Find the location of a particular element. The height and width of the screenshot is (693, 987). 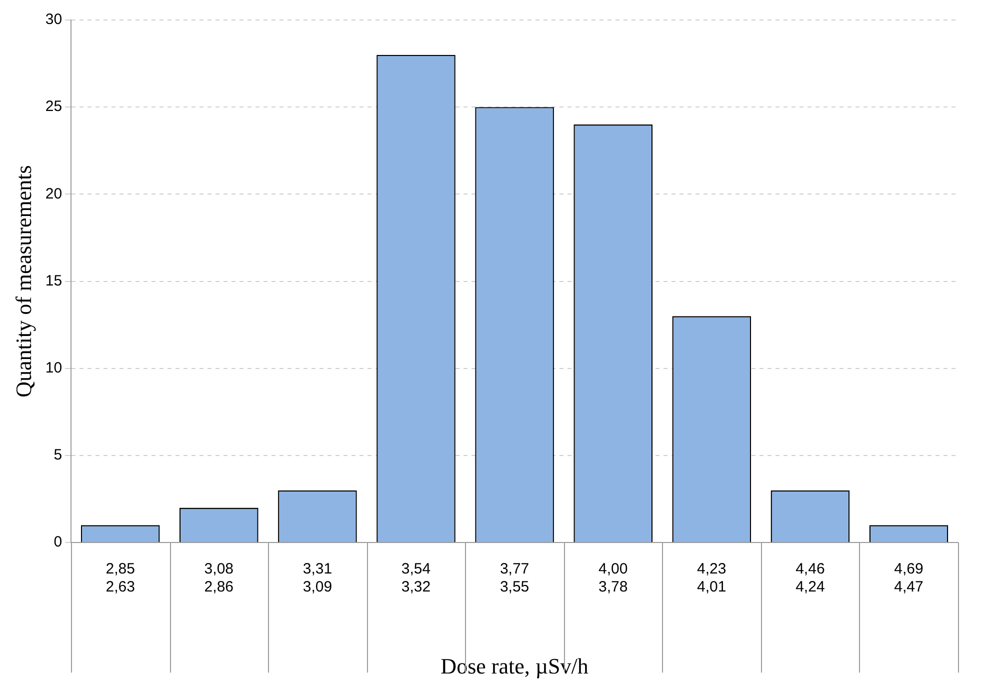

y-tick-label: 30 is located at coordinates (53, 19).